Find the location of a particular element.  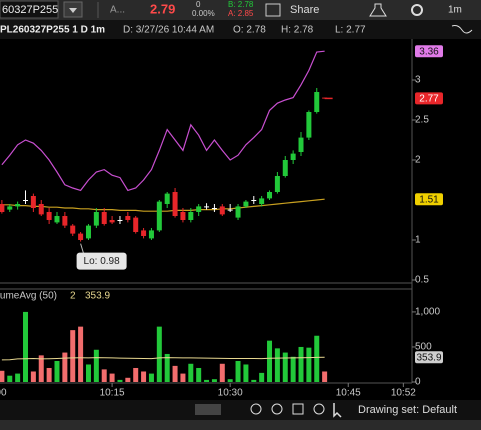

share: Share is located at coordinates (304, 10).